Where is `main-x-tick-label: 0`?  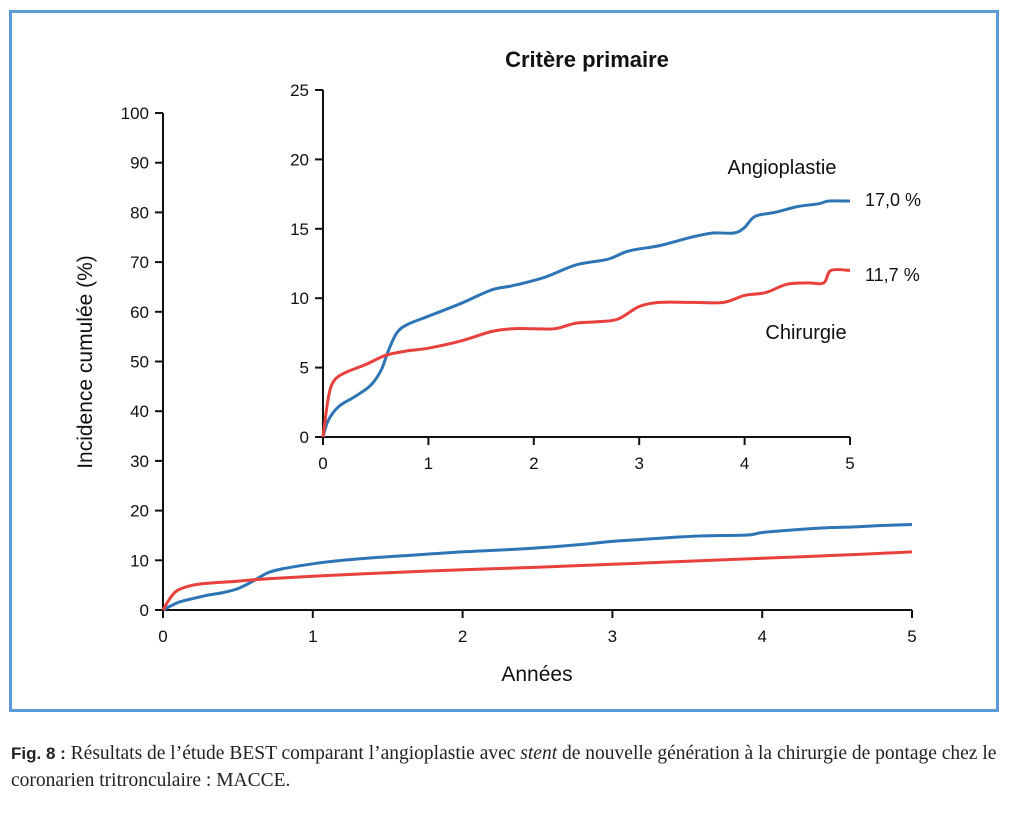
main-x-tick-label: 0 is located at coordinates (162, 636).